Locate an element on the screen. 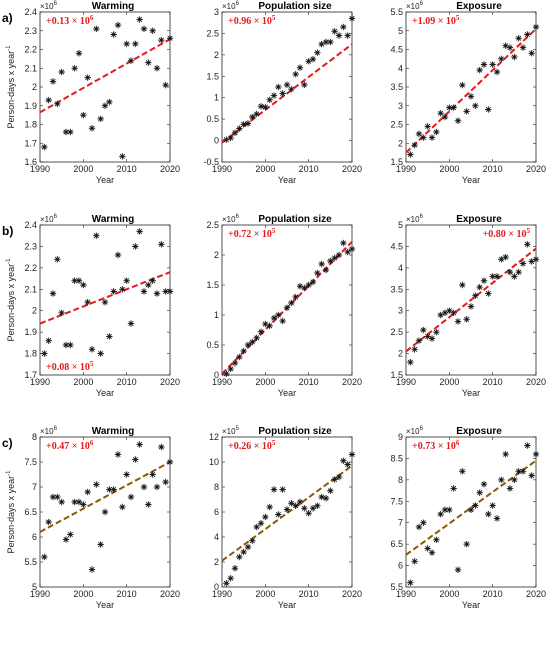 The image size is (550, 650). y-tick-label: 2.2 is located at coordinates (30, 268).